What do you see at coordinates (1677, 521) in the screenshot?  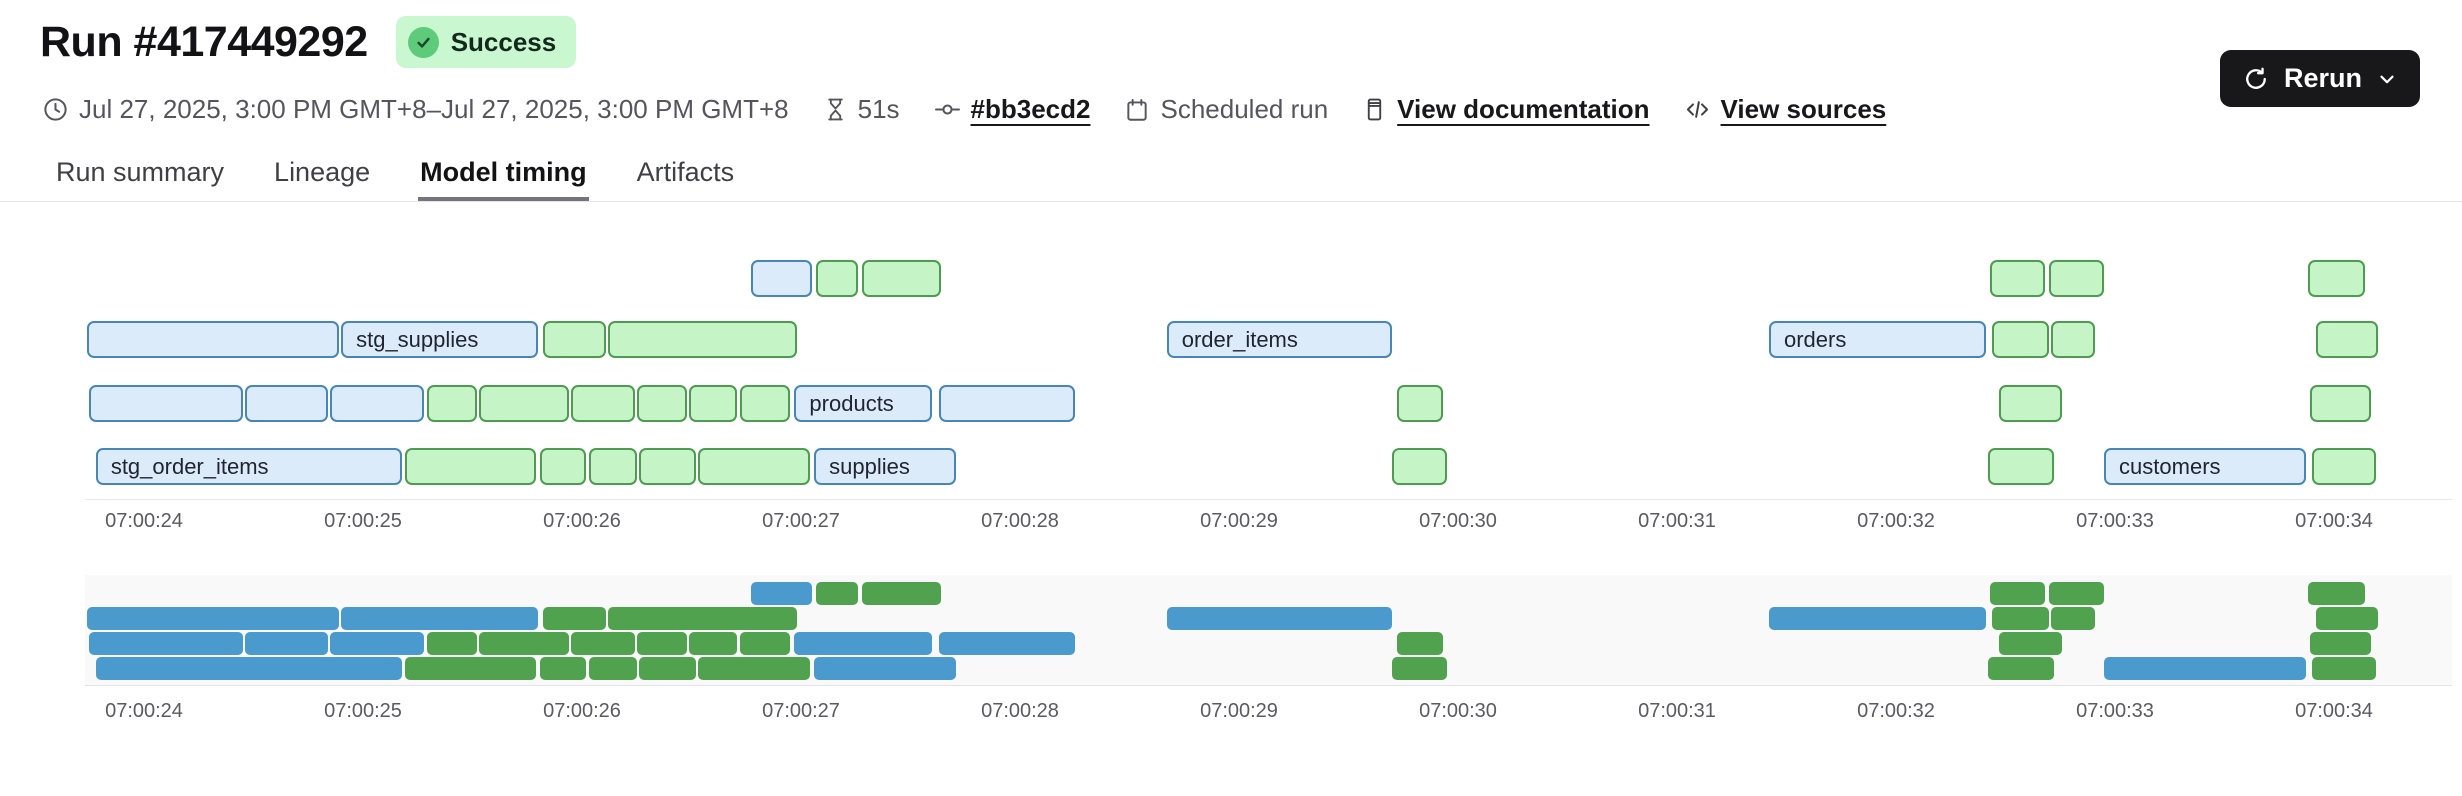 I see `axis-tick-label: 07:00:31` at bounding box center [1677, 521].